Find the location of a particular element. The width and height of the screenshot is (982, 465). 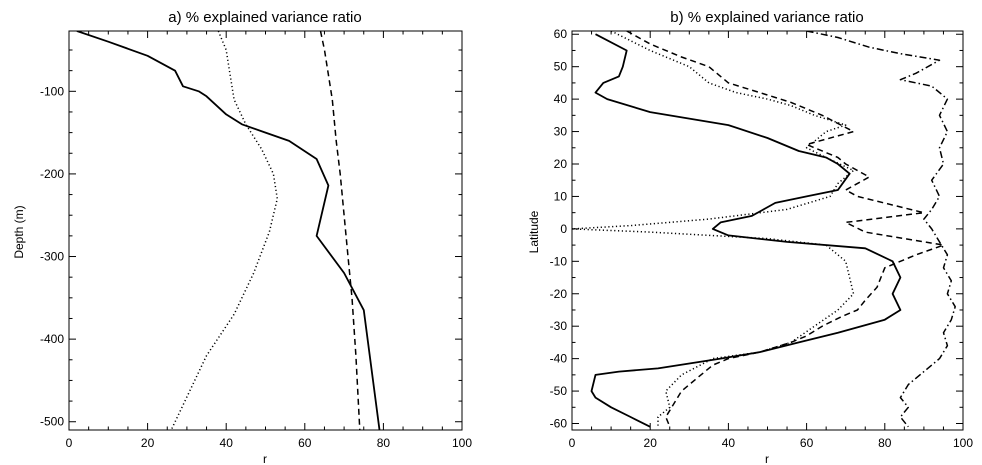

chart-b-x-tick-label-1: 20 is located at coordinates (651, 443).